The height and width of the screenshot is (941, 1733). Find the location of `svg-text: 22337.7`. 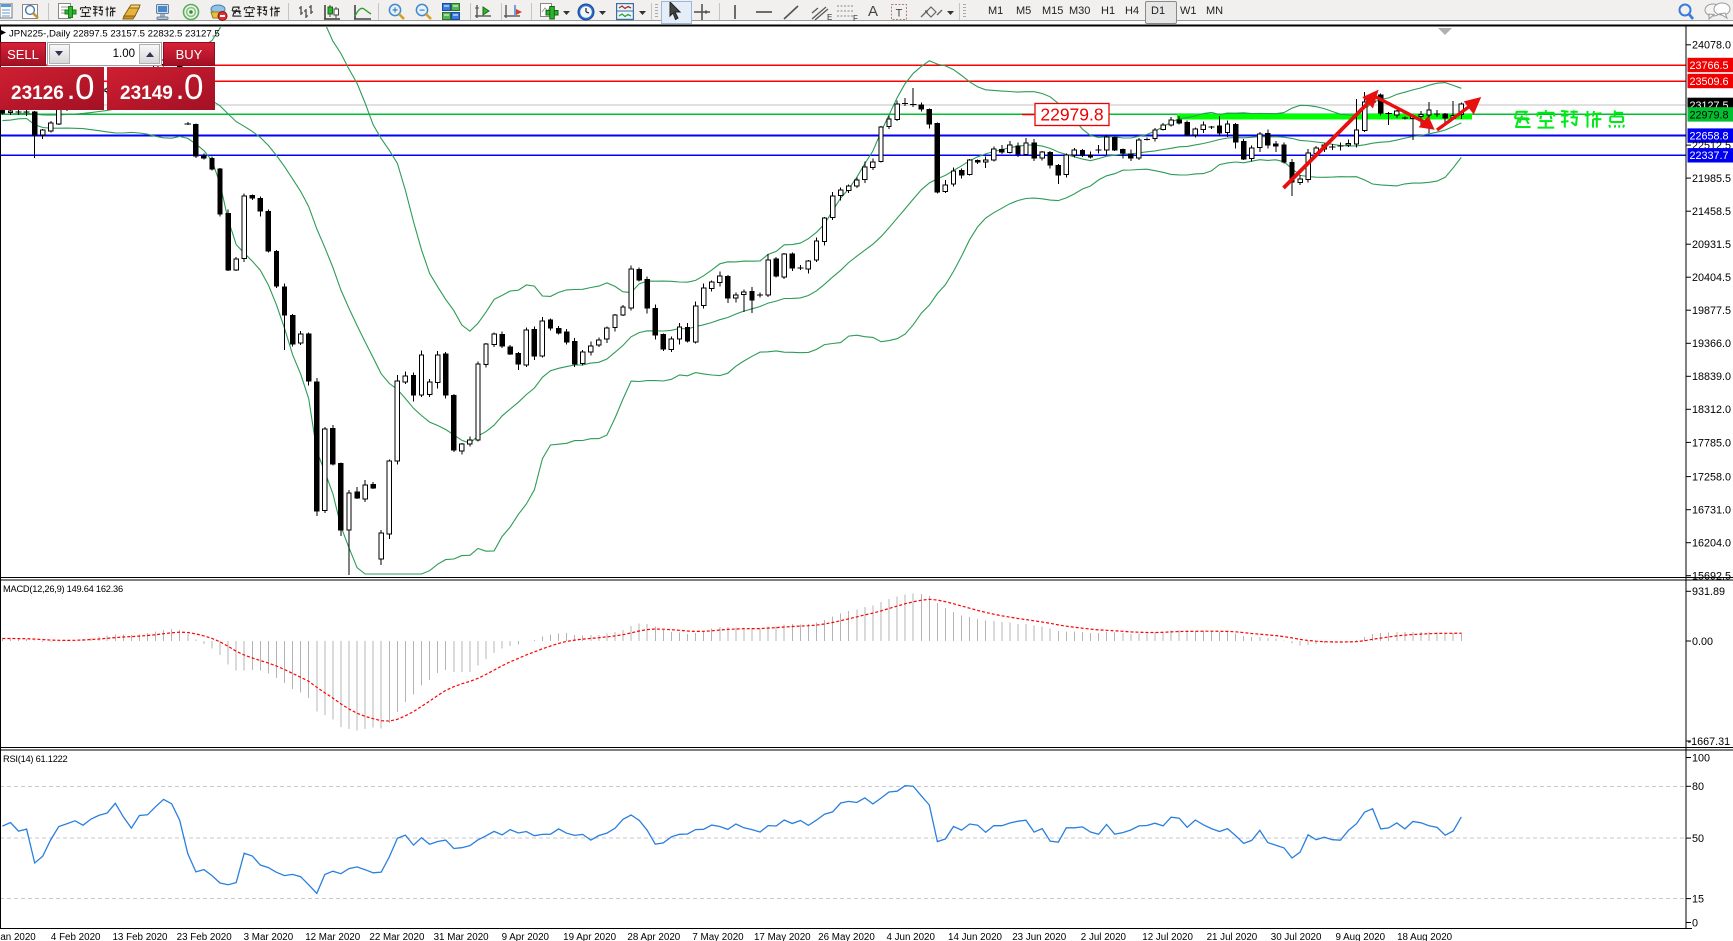

svg-text: 22337.7 is located at coordinates (1709, 156).